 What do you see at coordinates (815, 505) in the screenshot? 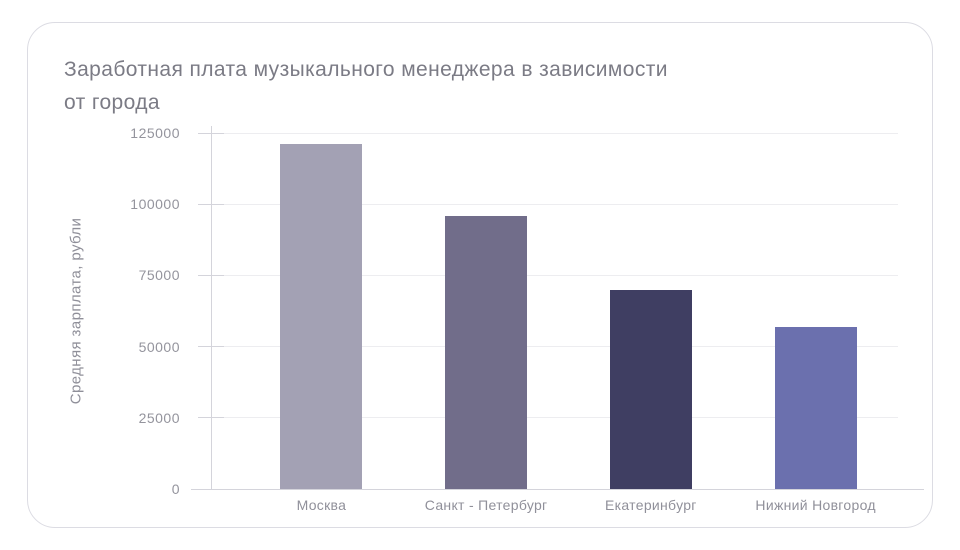
I see `x-label-4: Нижний Новгород` at bounding box center [815, 505].